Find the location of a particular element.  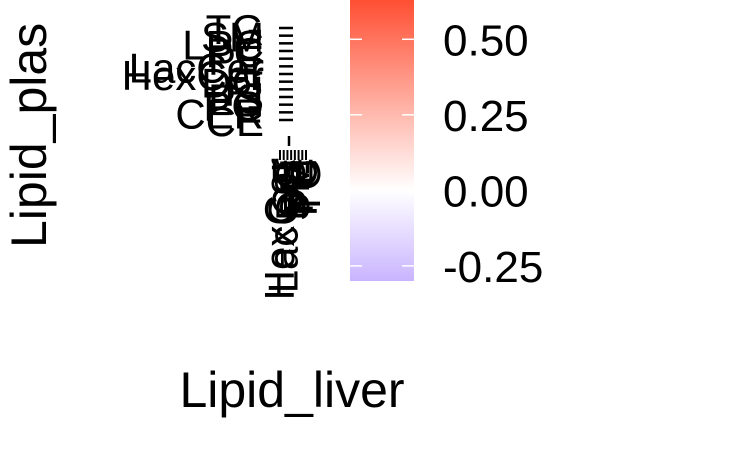

y-tick-label: LPC is located at coordinates (223, 44).